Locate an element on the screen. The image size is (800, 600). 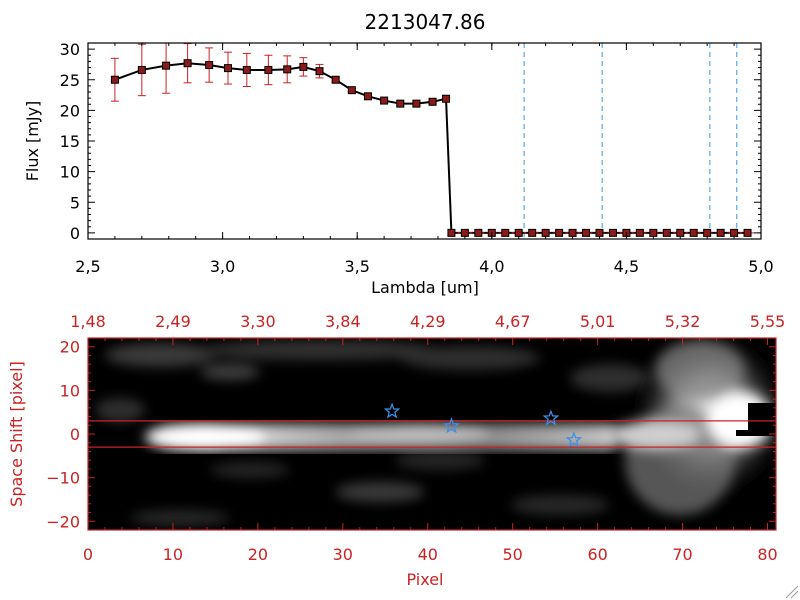
x-tick-label: 3,5 is located at coordinates (356, 266).